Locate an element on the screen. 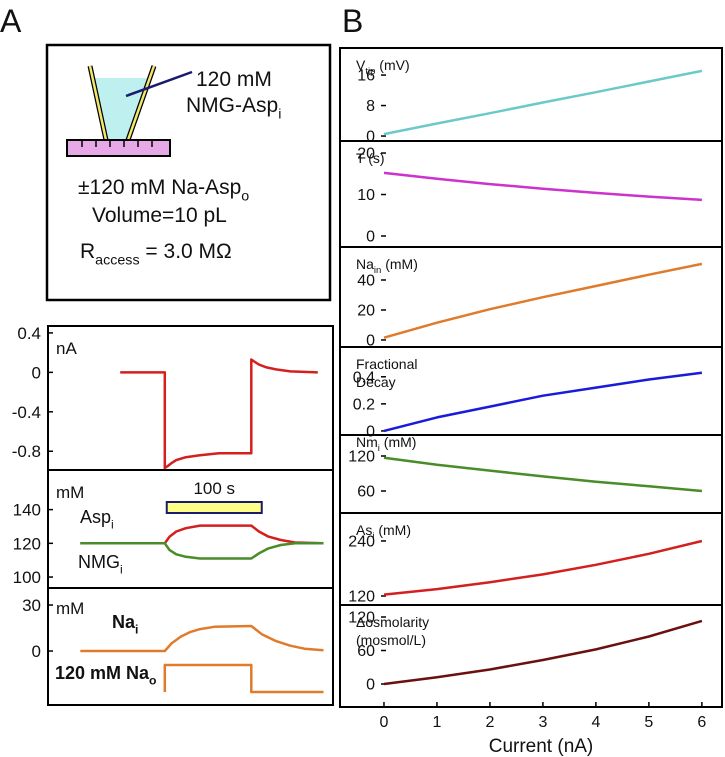 This screenshot has height=757, width=725. series-label-part: Na is located at coordinates (124, 622).